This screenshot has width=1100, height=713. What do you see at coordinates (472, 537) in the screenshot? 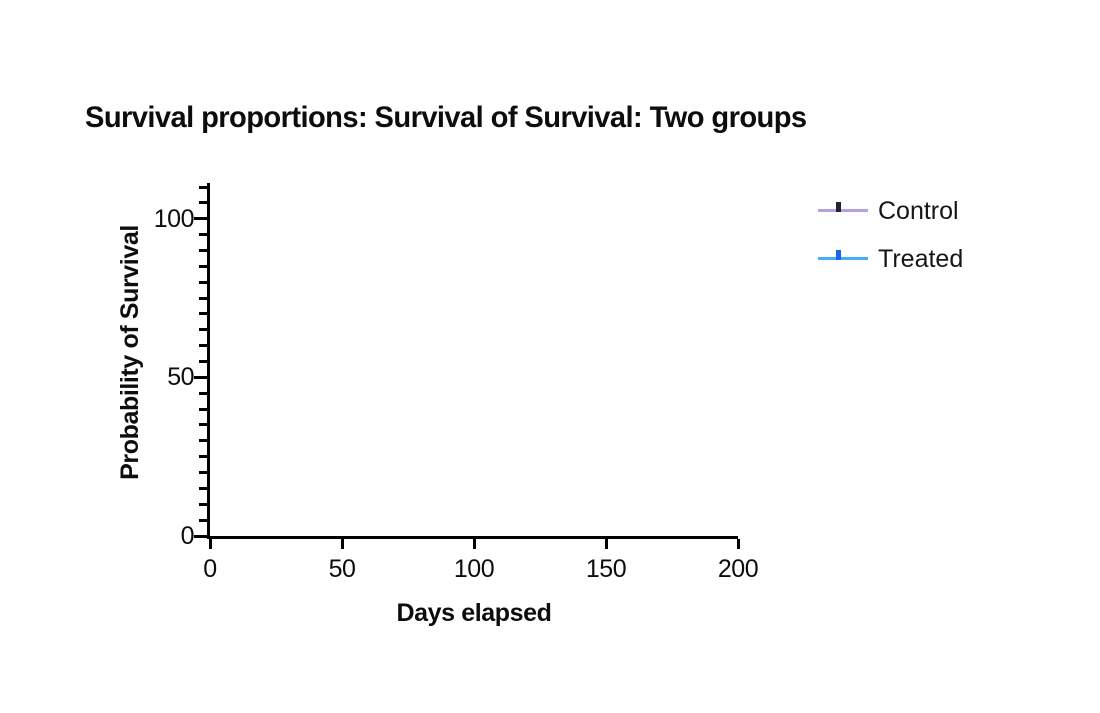
I see `x-axis-line` at bounding box center [472, 537].